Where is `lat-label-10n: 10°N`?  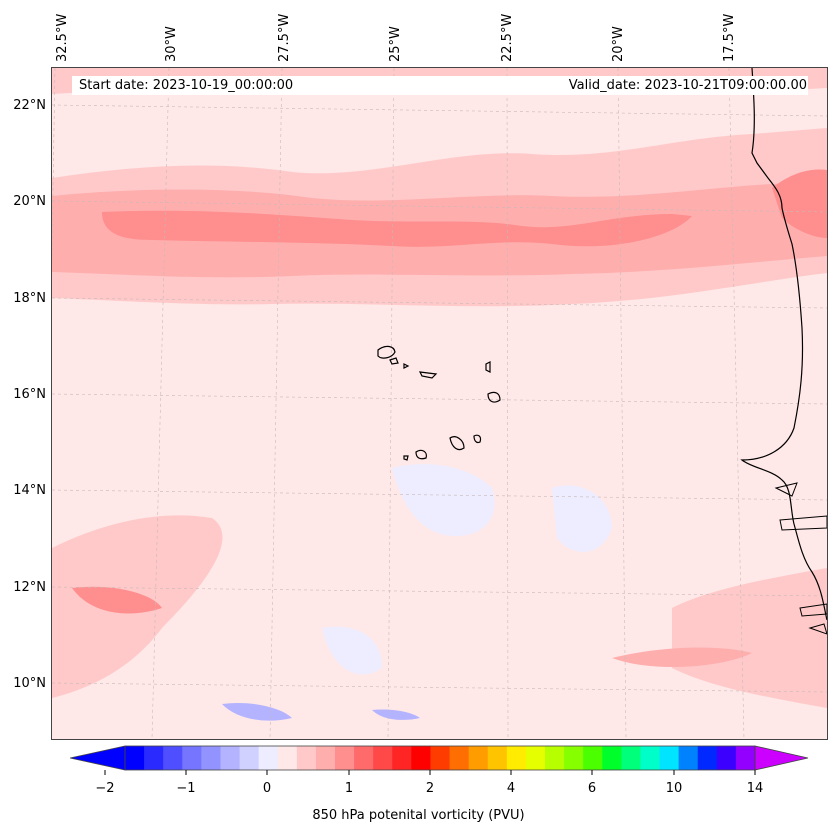 lat-label-10n: 10°N is located at coordinates (29, 683).